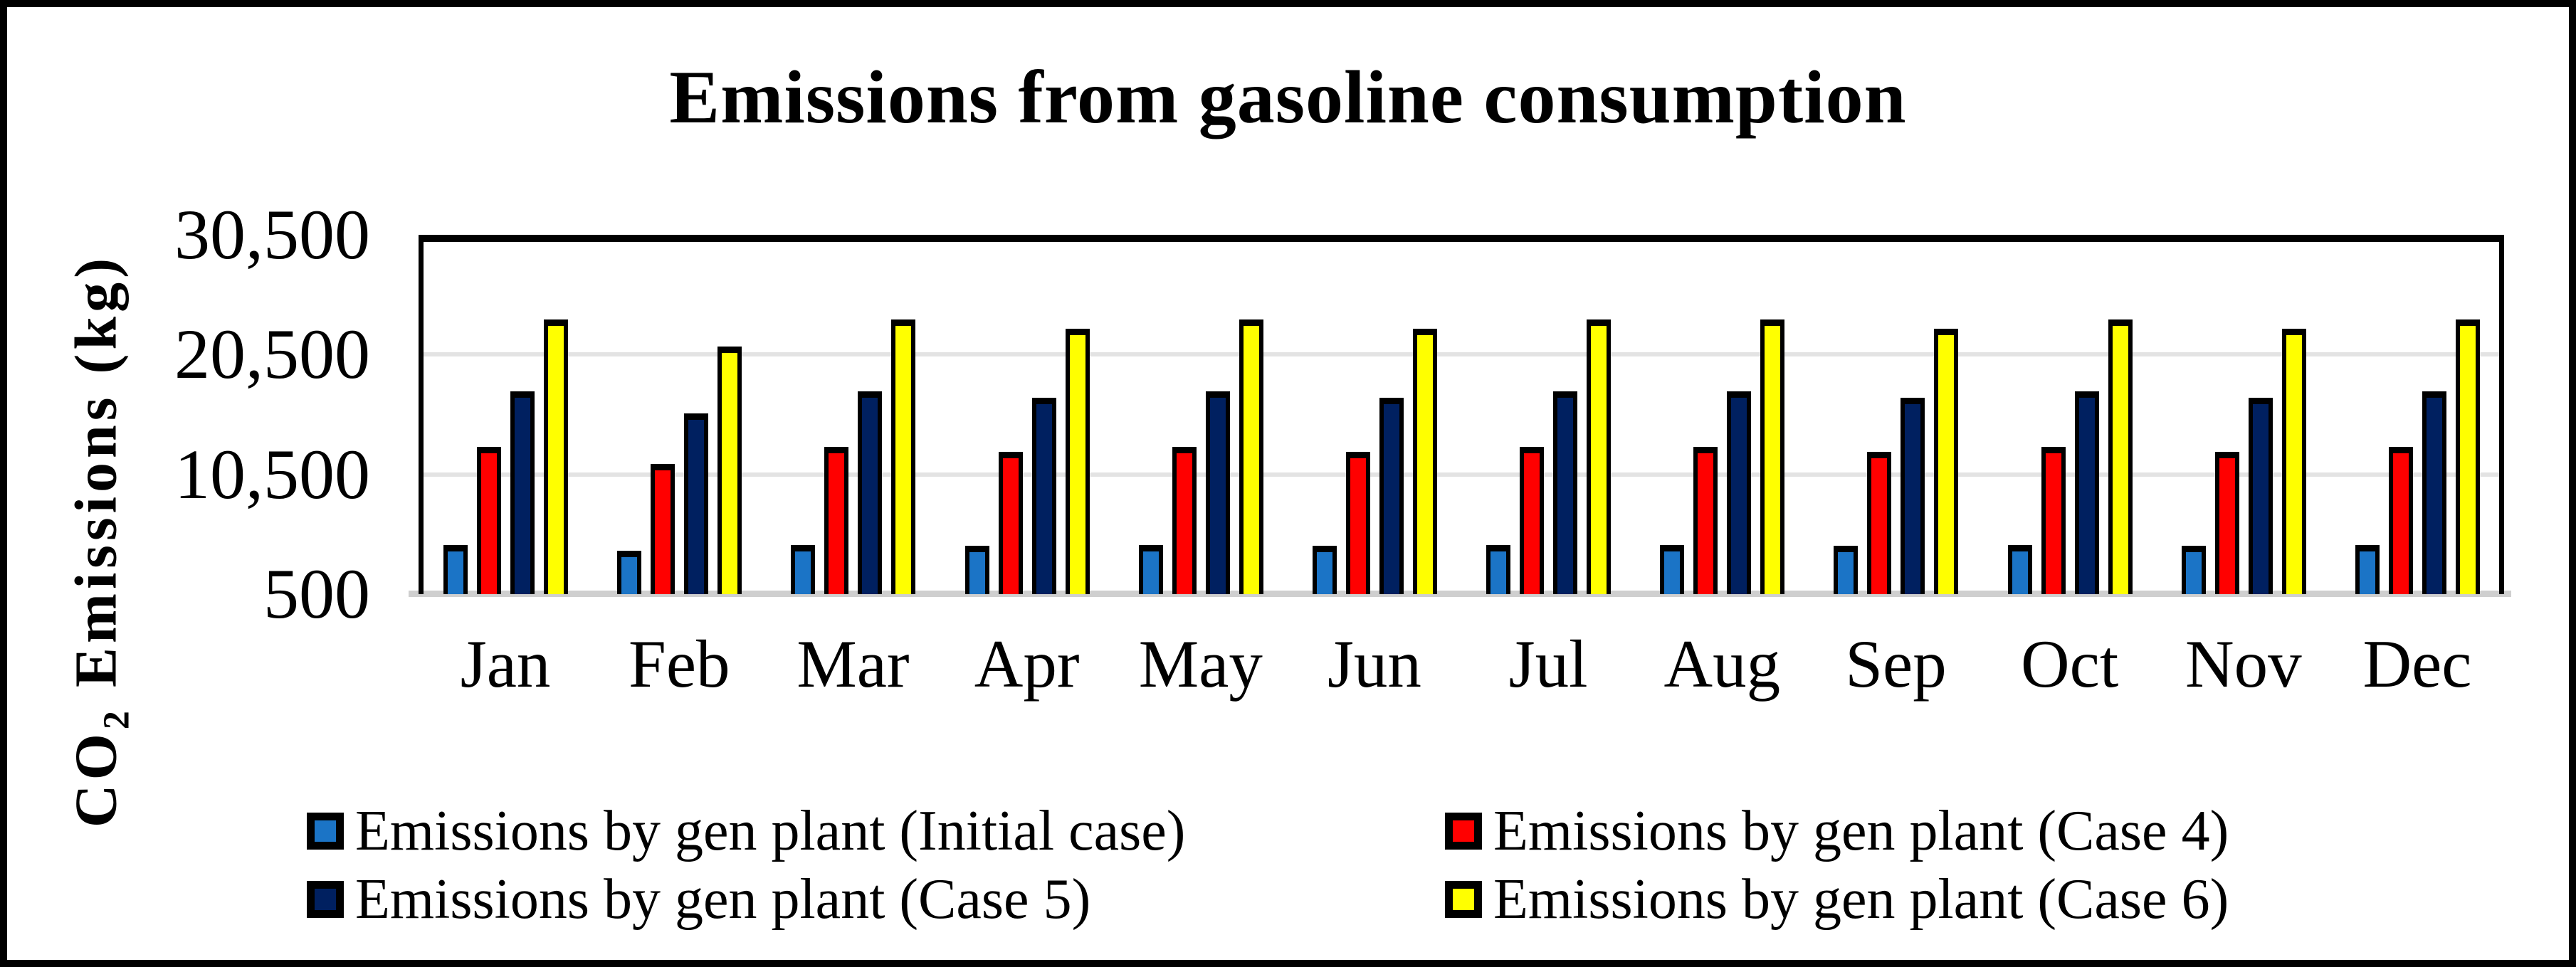  What do you see at coordinates (2070, 664) in the screenshot?
I see `x-tick-label: Oct` at bounding box center [2070, 664].